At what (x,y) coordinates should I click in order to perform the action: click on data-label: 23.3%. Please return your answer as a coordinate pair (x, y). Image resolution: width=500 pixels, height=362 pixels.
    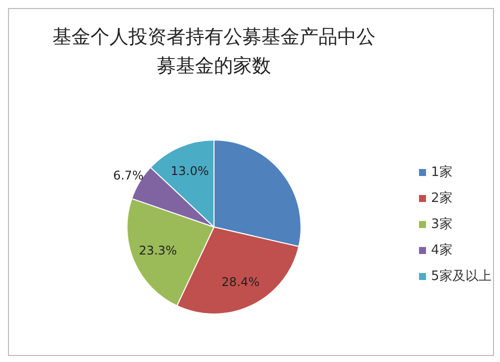
    Looking at the image, I should click on (157, 251).